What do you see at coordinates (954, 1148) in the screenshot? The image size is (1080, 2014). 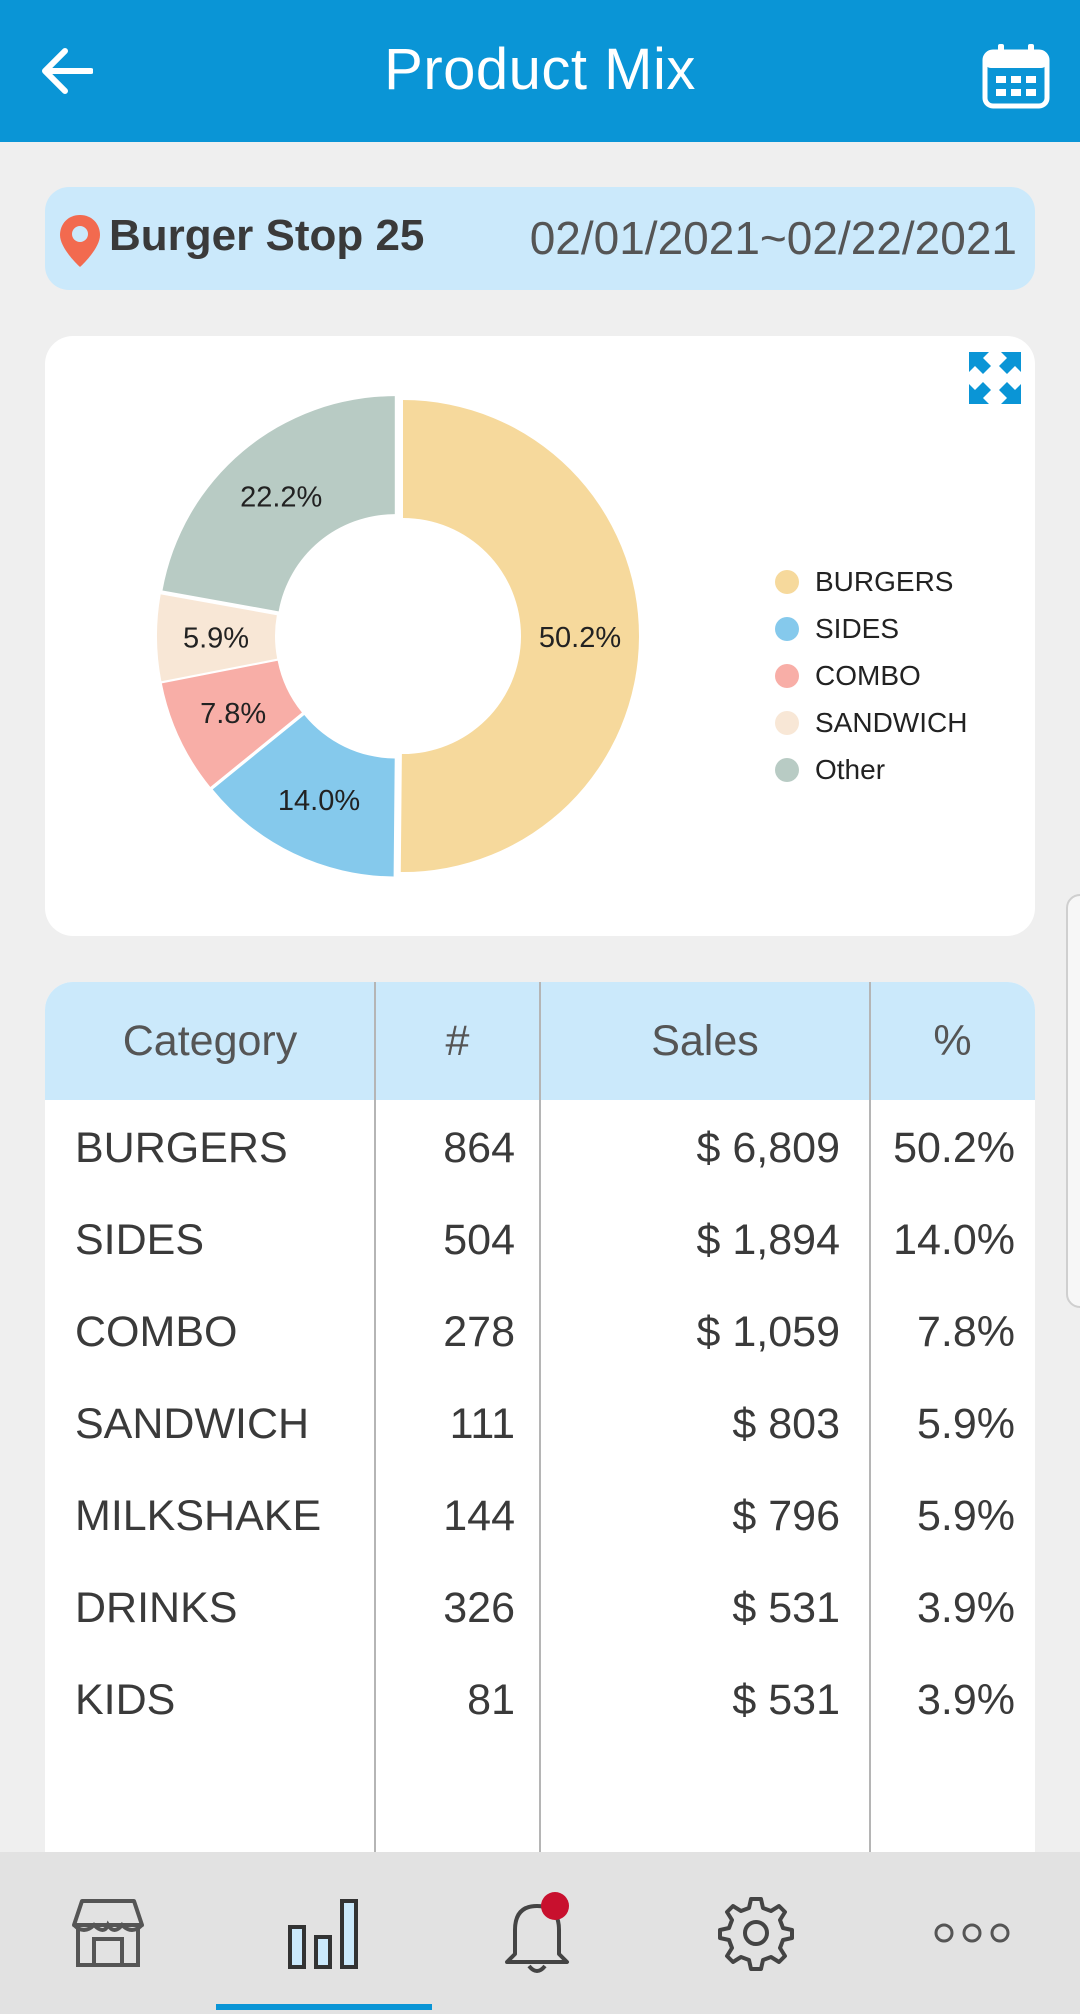 I see `cell-percent: 50.2%` at bounding box center [954, 1148].